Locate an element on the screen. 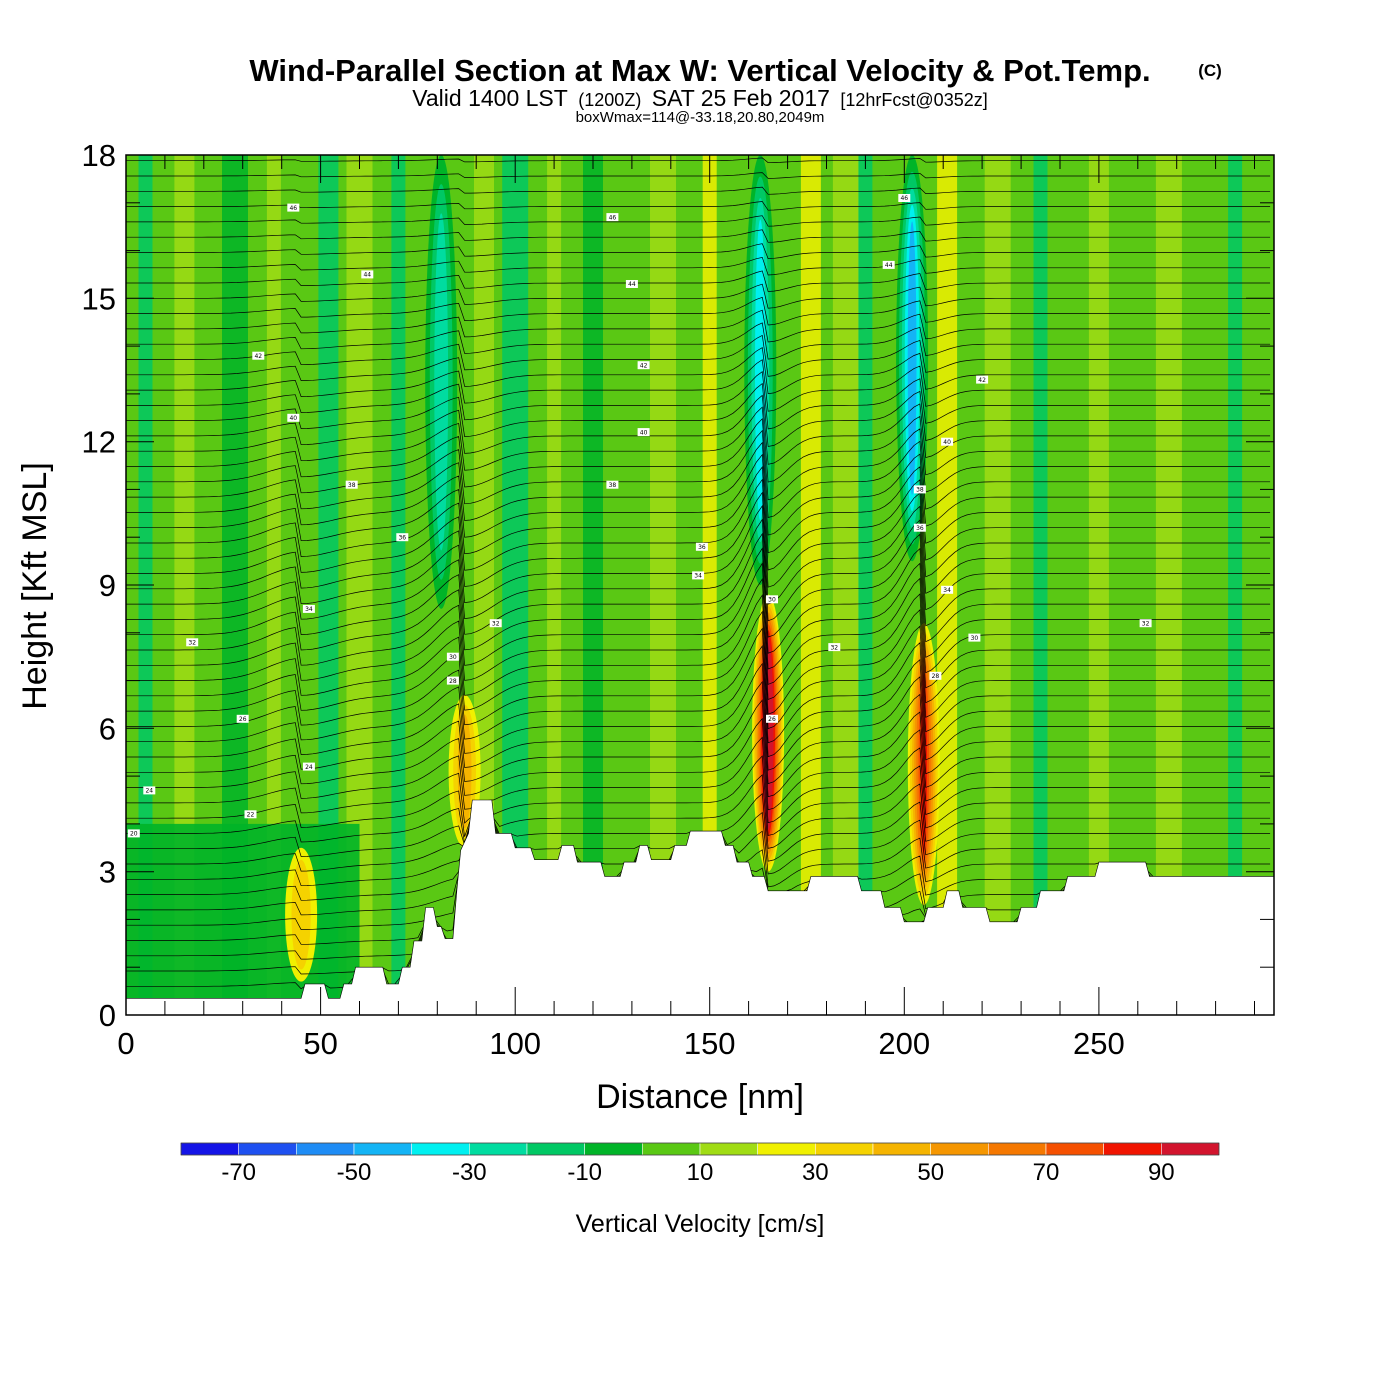 The height and width of the screenshot is (1400, 1400). colorbar-title: Vertical Velocity [cm/s] is located at coordinates (700, 1224).